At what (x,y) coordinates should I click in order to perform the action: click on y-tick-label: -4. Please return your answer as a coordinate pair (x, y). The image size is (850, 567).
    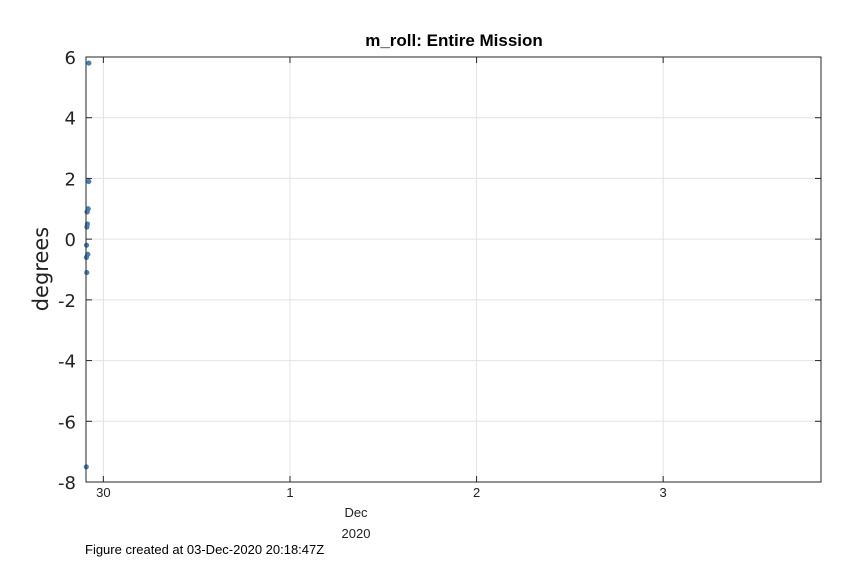
    Looking at the image, I should click on (67, 362).